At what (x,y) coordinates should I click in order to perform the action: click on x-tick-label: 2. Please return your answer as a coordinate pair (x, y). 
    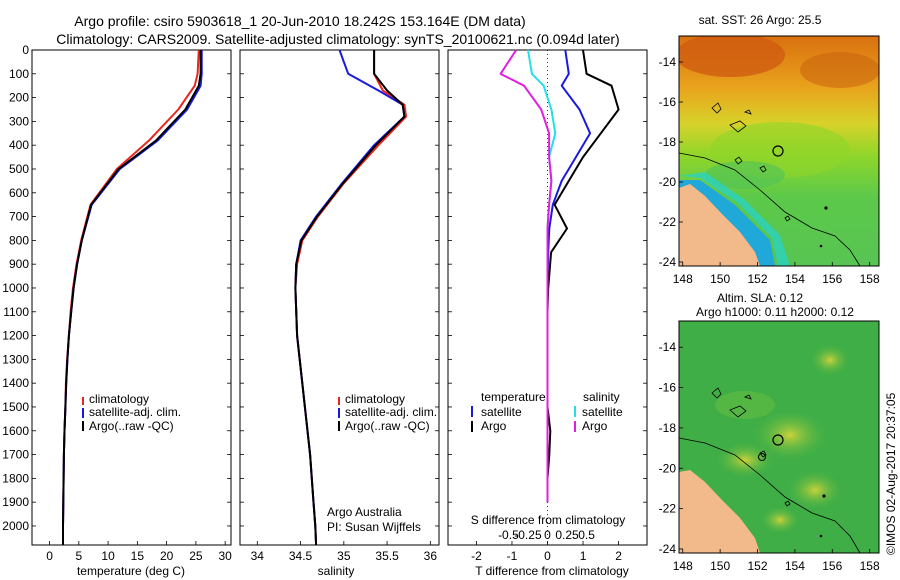
    Looking at the image, I should click on (618, 556).